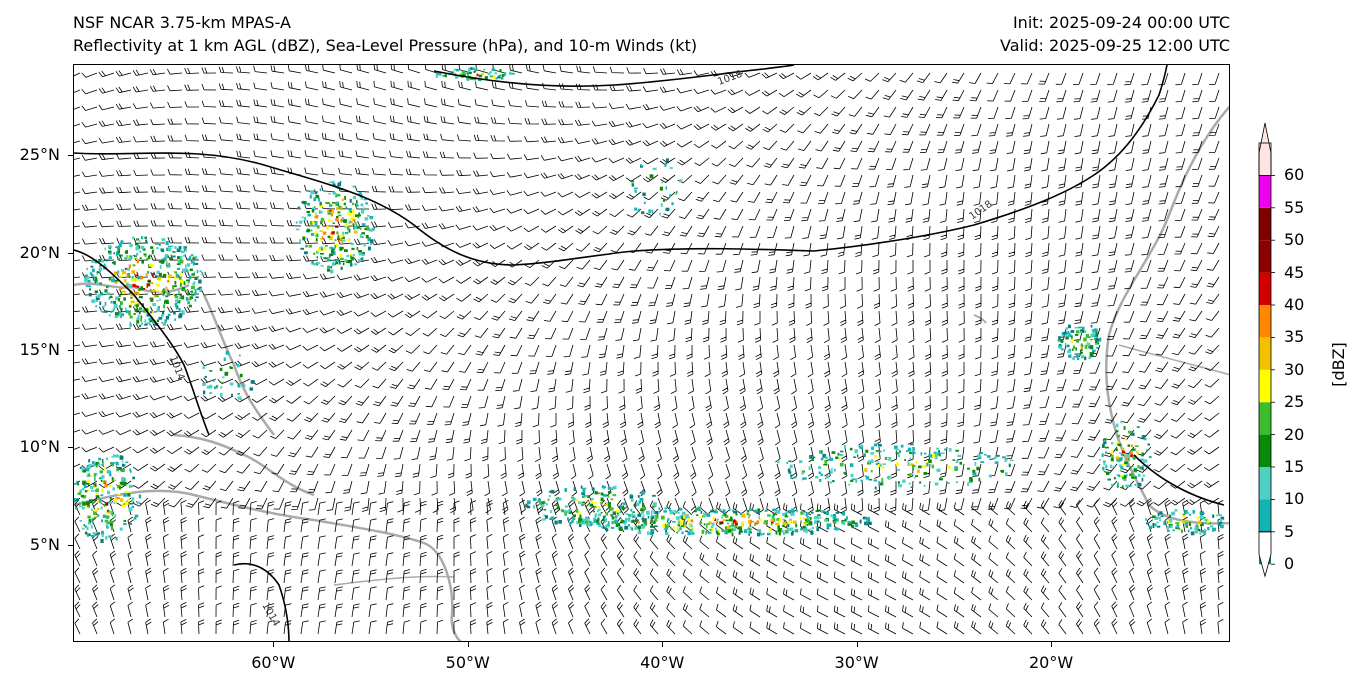 The width and height of the screenshot is (1349, 687). I want to click on colorbar-bin, so click(1265, 288).